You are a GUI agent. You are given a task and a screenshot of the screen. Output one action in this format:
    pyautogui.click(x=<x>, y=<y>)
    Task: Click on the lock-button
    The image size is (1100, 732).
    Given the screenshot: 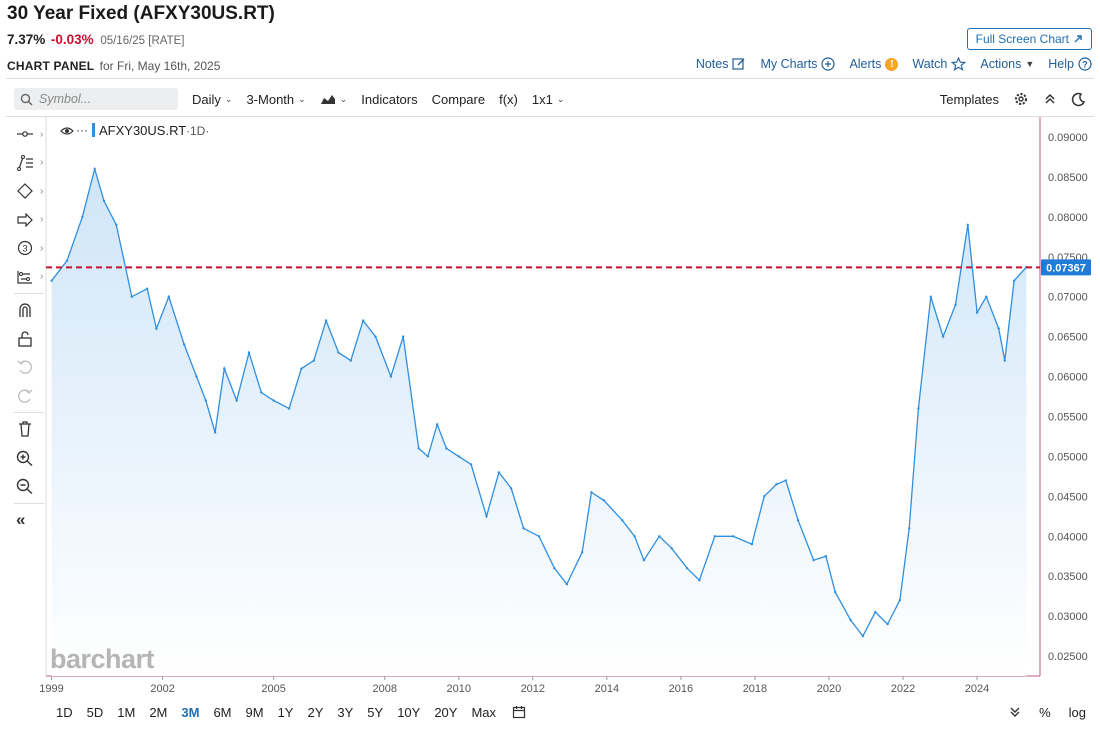 What is the action you would take?
    pyautogui.click(x=28, y=339)
    